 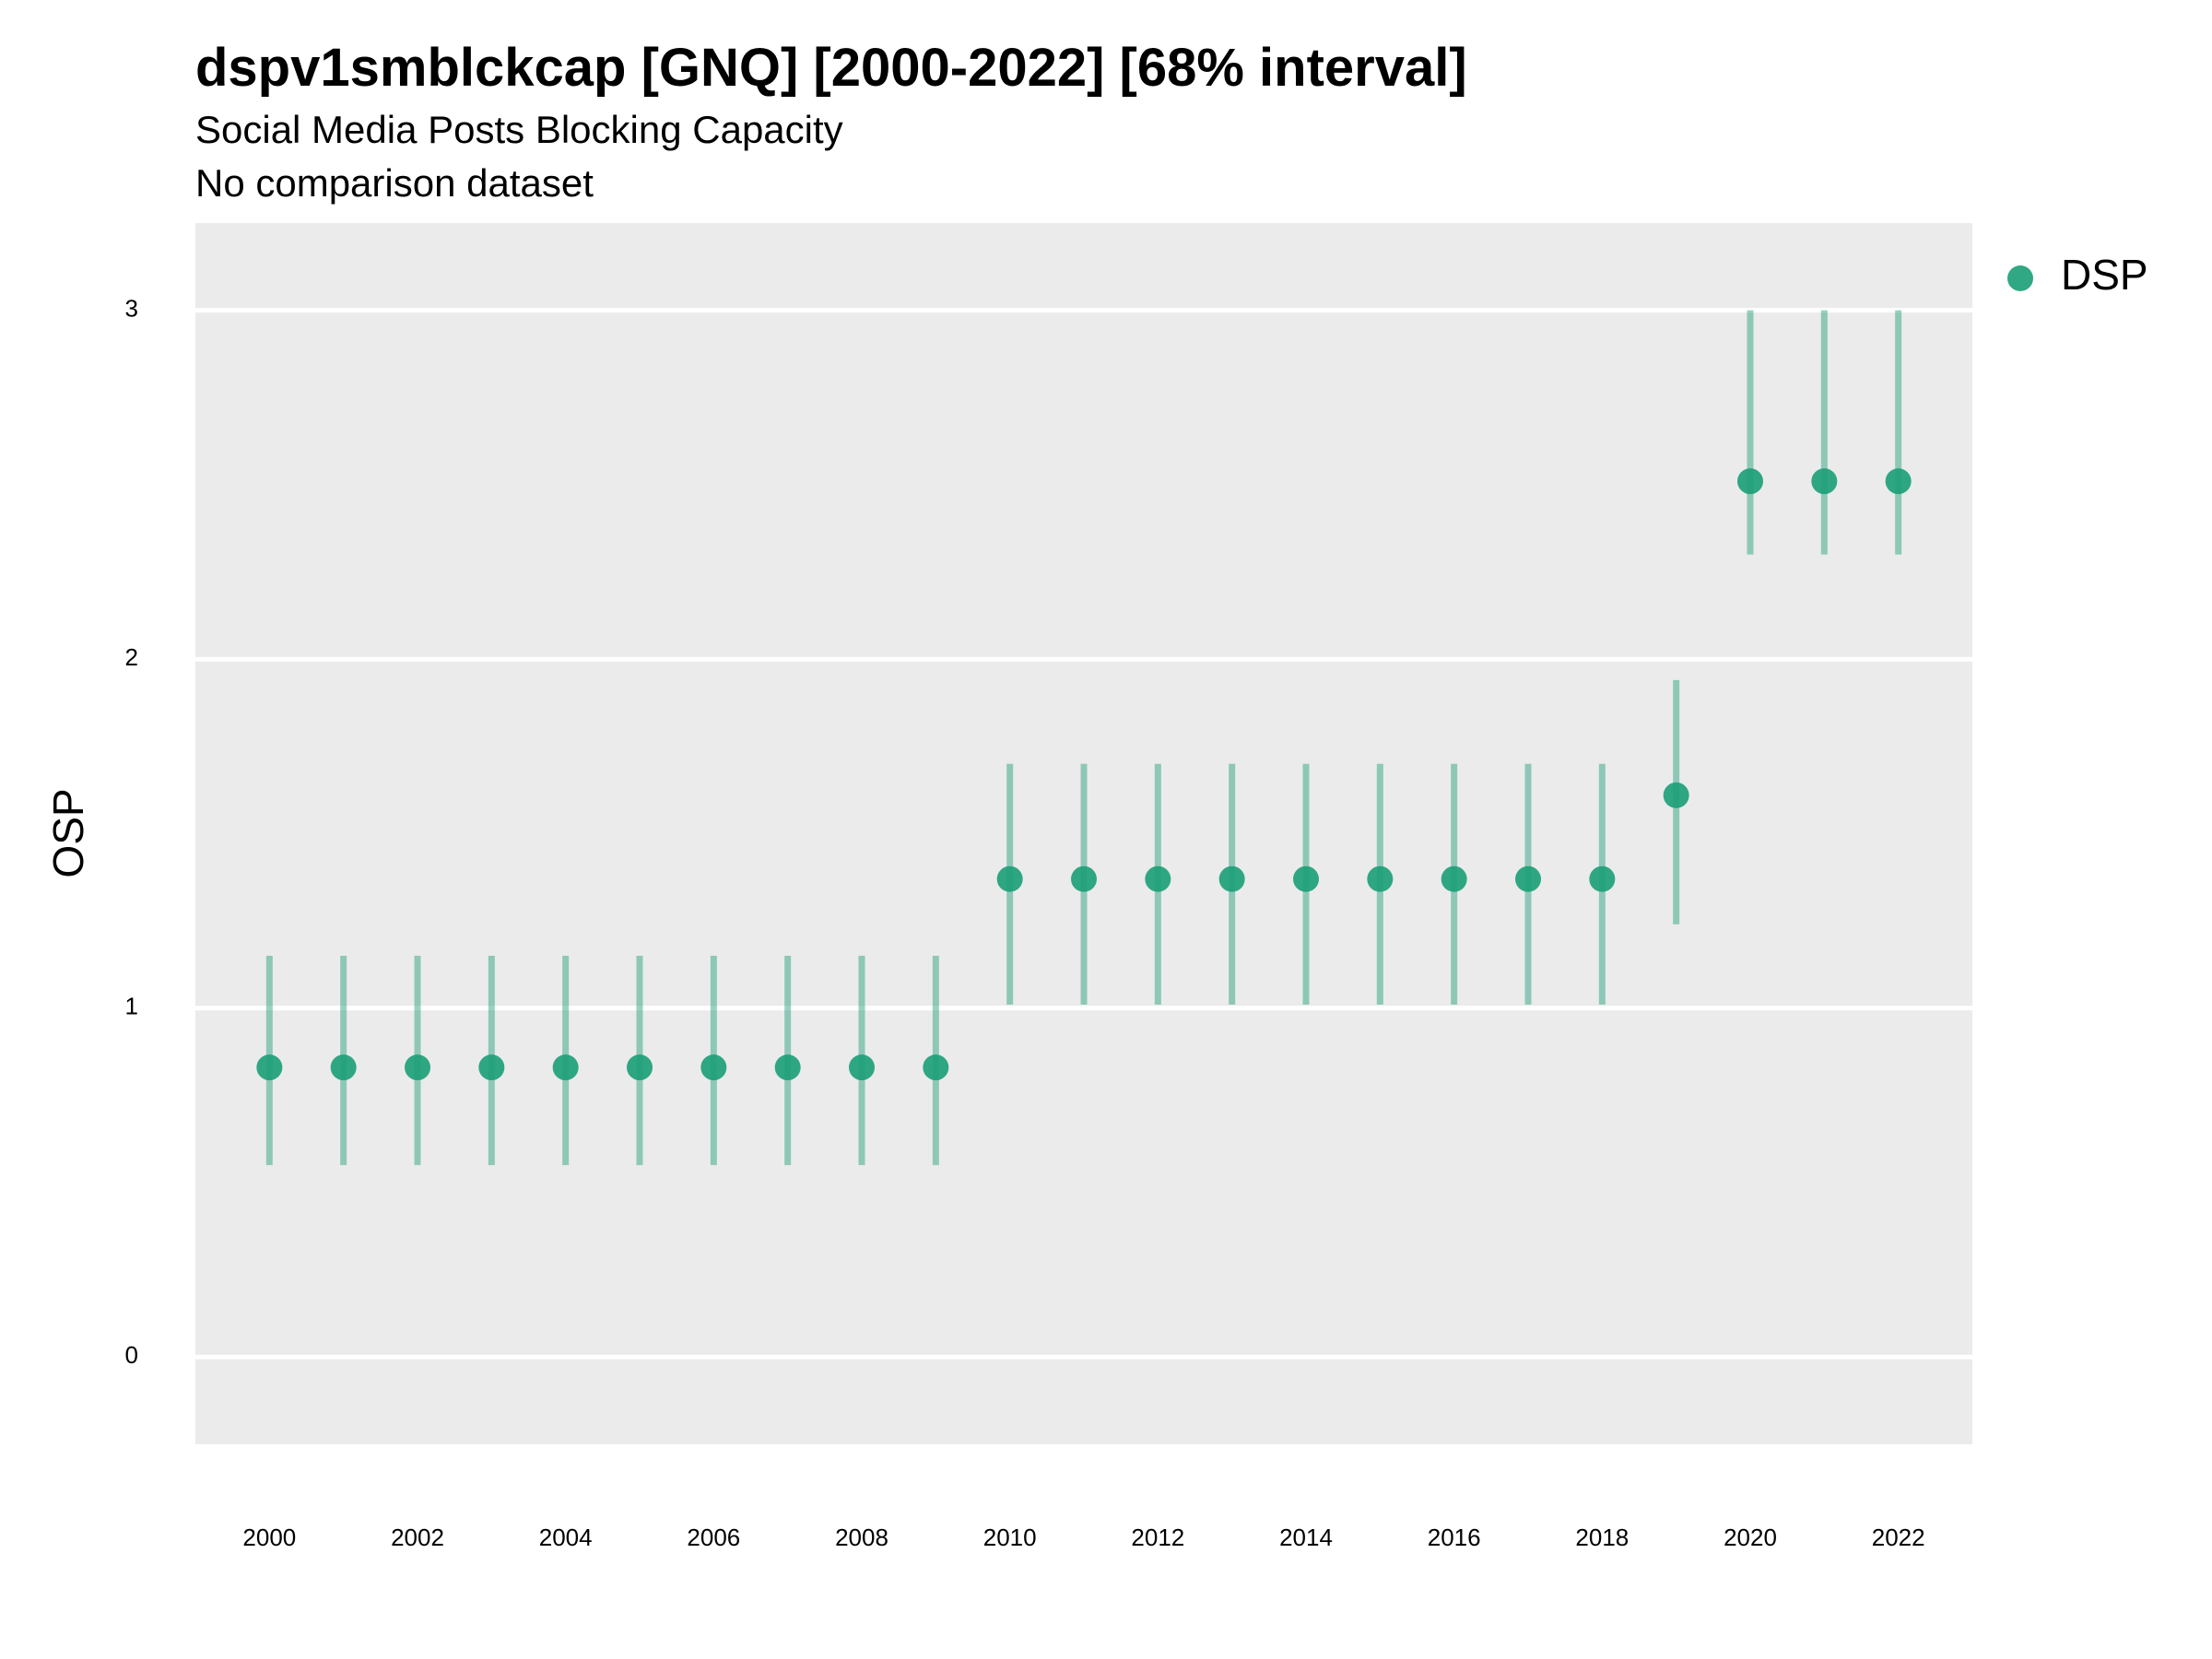 What do you see at coordinates (1010, 1537) in the screenshot?
I see `x-tick-label: 2010` at bounding box center [1010, 1537].